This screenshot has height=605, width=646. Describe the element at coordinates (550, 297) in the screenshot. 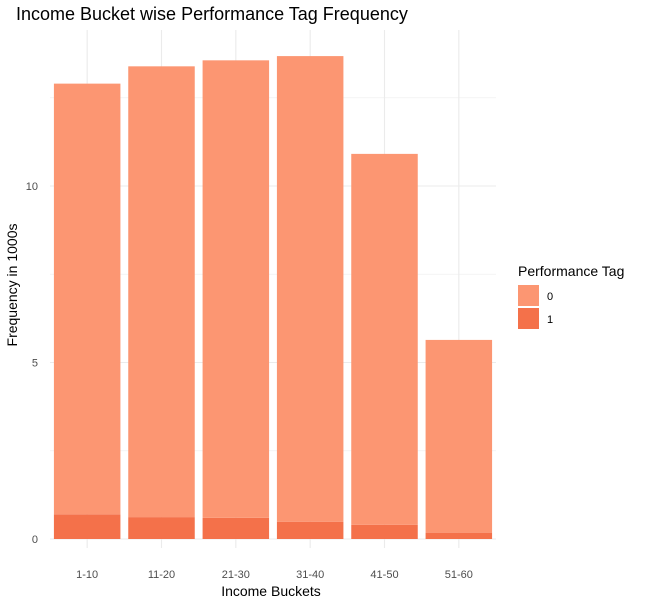

I see `legend-label-0: 0` at that location.